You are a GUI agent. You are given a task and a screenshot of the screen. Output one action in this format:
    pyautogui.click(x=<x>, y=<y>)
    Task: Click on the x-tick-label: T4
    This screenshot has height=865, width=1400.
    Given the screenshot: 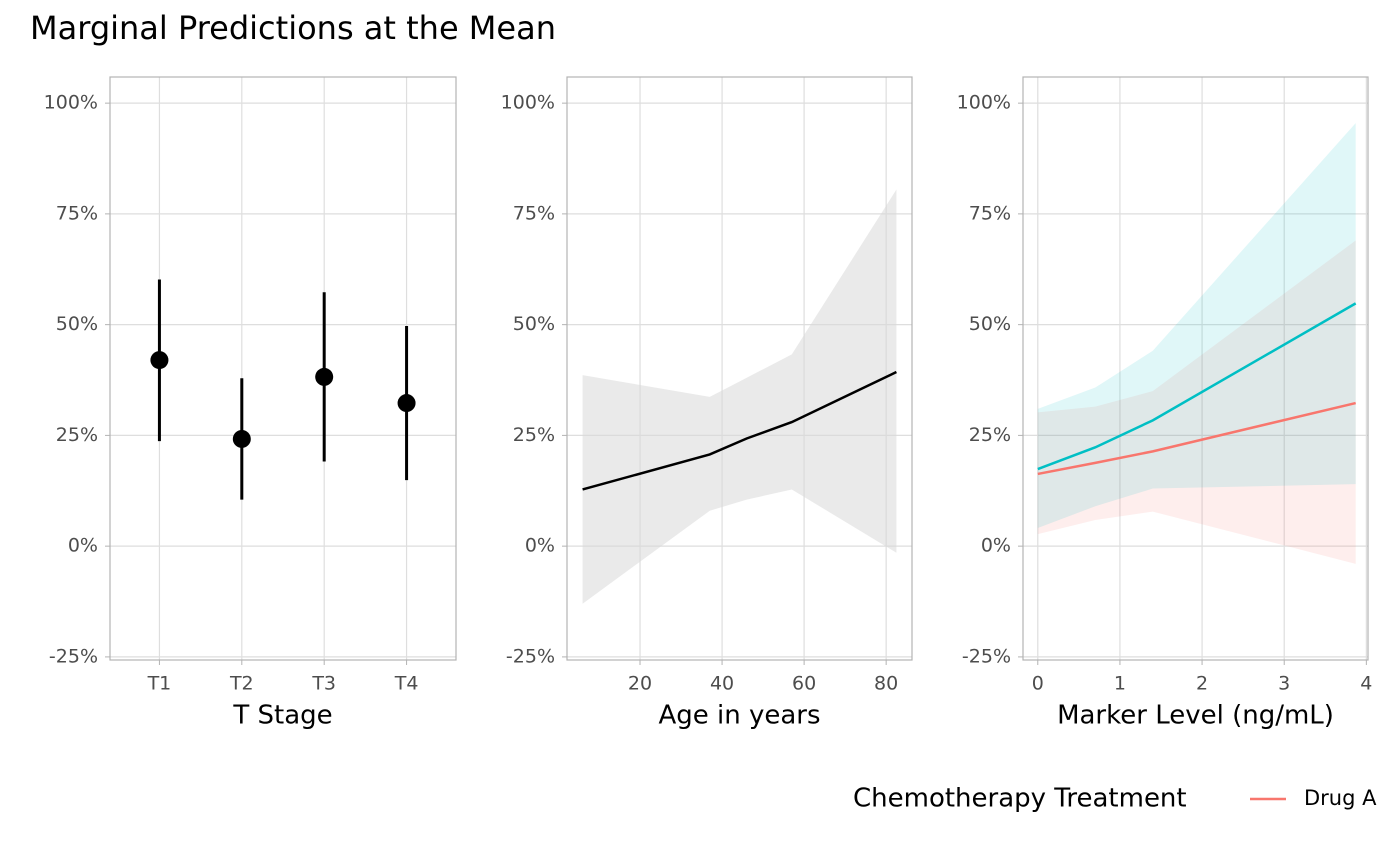 What is the action you would take?
    pyautogui.click(x=406, y=684)
    